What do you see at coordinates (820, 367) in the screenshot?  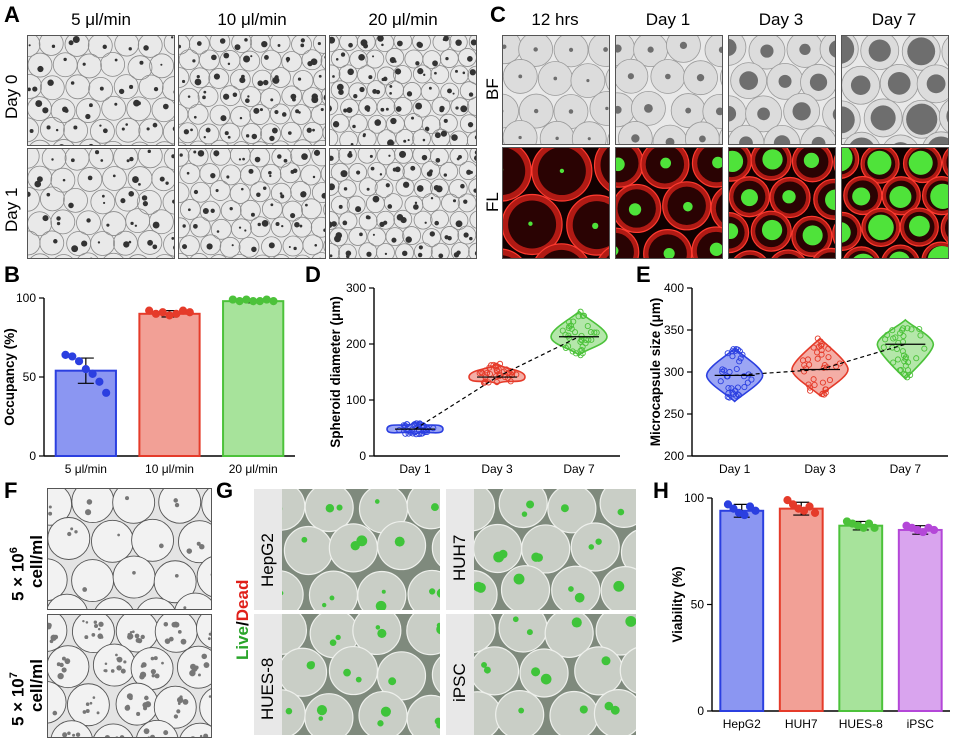 I see `violin` at bounding box center [820, 367].